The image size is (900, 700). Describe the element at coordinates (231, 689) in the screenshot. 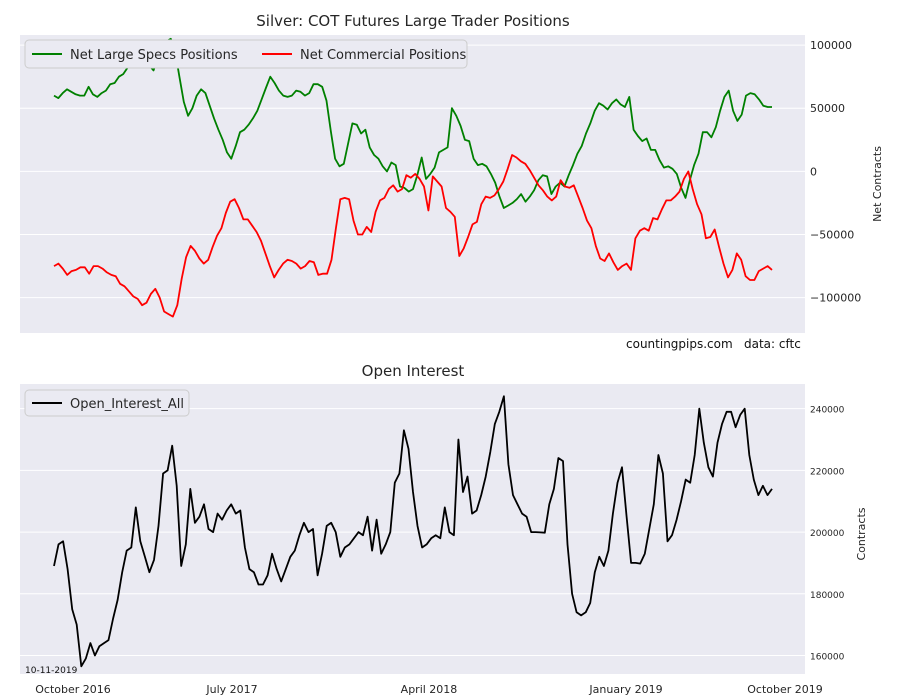

I see `x-tick-label: July 2017` at that location.